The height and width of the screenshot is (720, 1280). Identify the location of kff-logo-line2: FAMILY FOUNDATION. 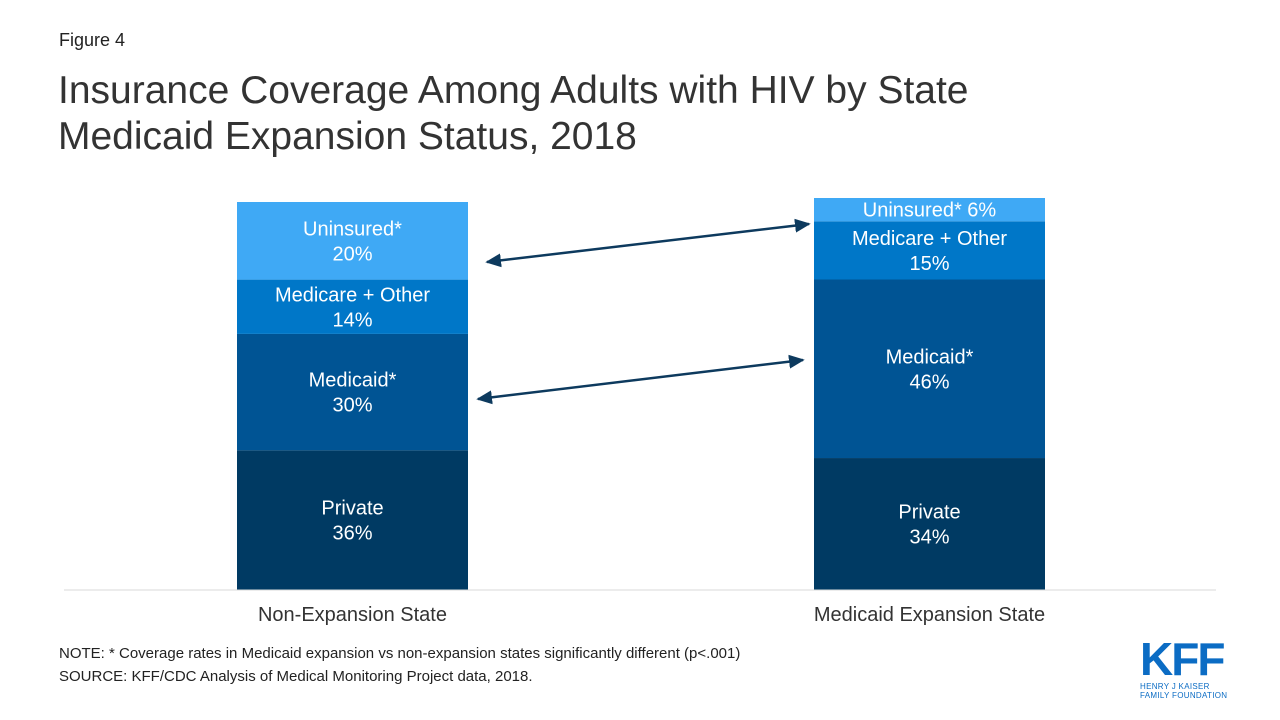
(1184, 695).